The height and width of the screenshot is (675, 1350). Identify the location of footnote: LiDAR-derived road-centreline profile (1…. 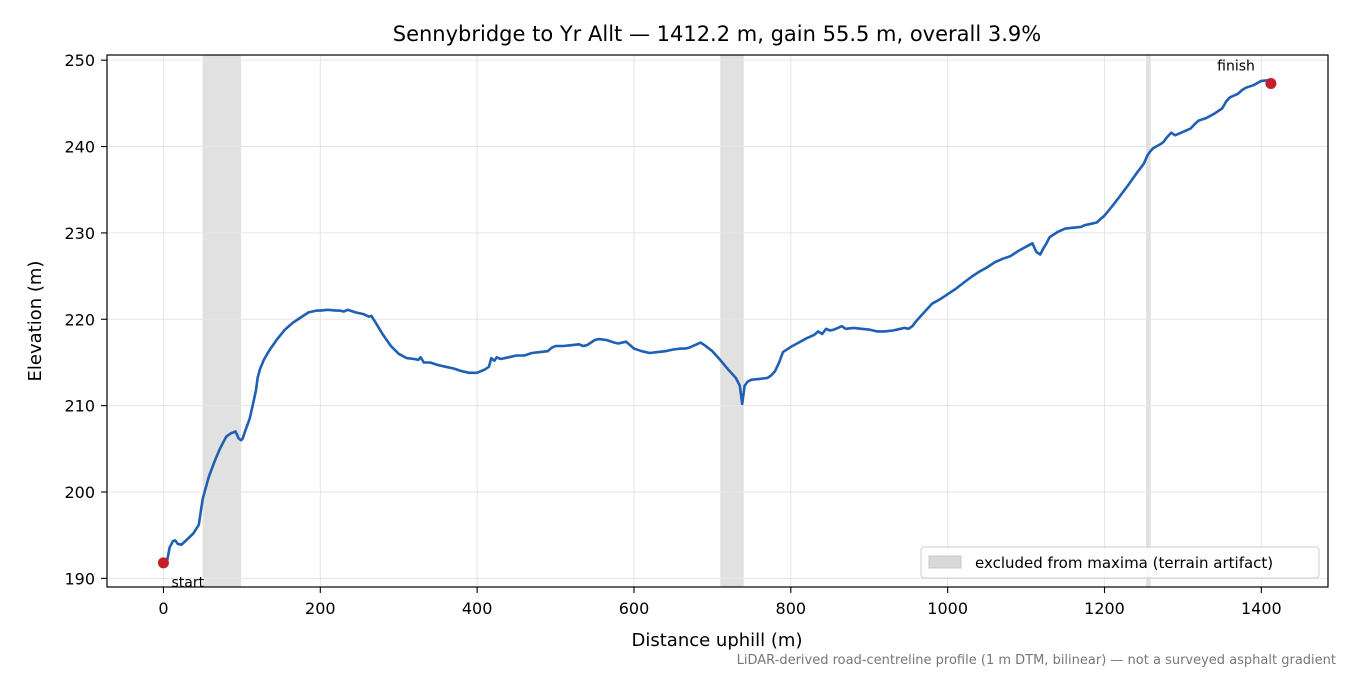
(1036, 660).